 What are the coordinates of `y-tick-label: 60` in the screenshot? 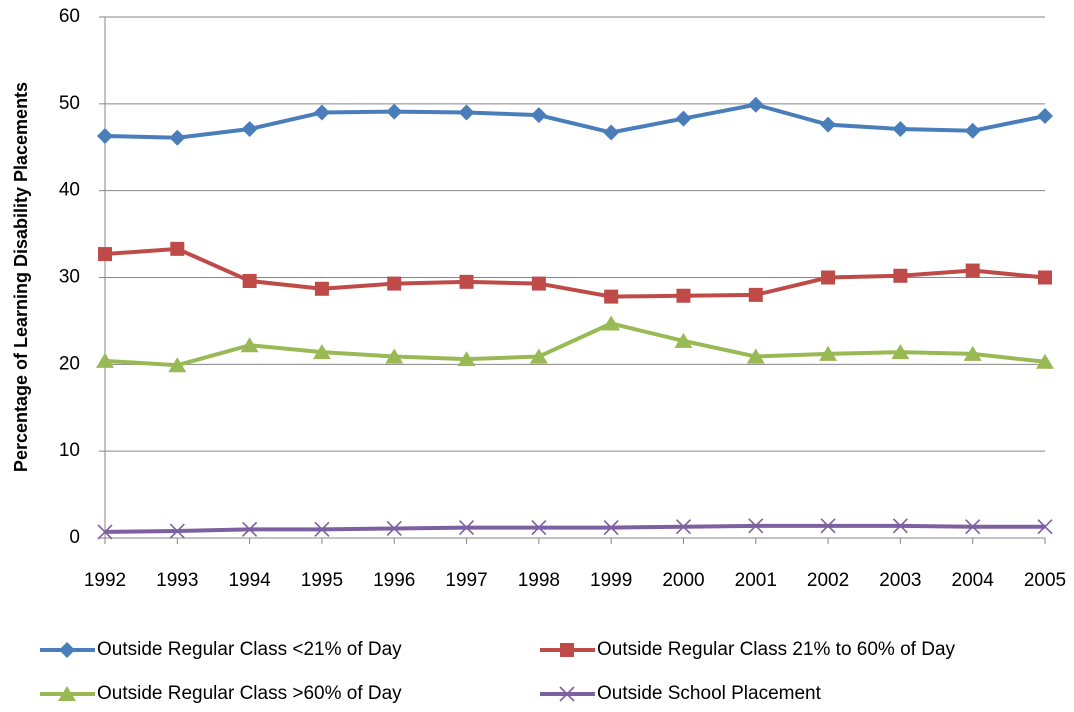 It's located at (69, 16).